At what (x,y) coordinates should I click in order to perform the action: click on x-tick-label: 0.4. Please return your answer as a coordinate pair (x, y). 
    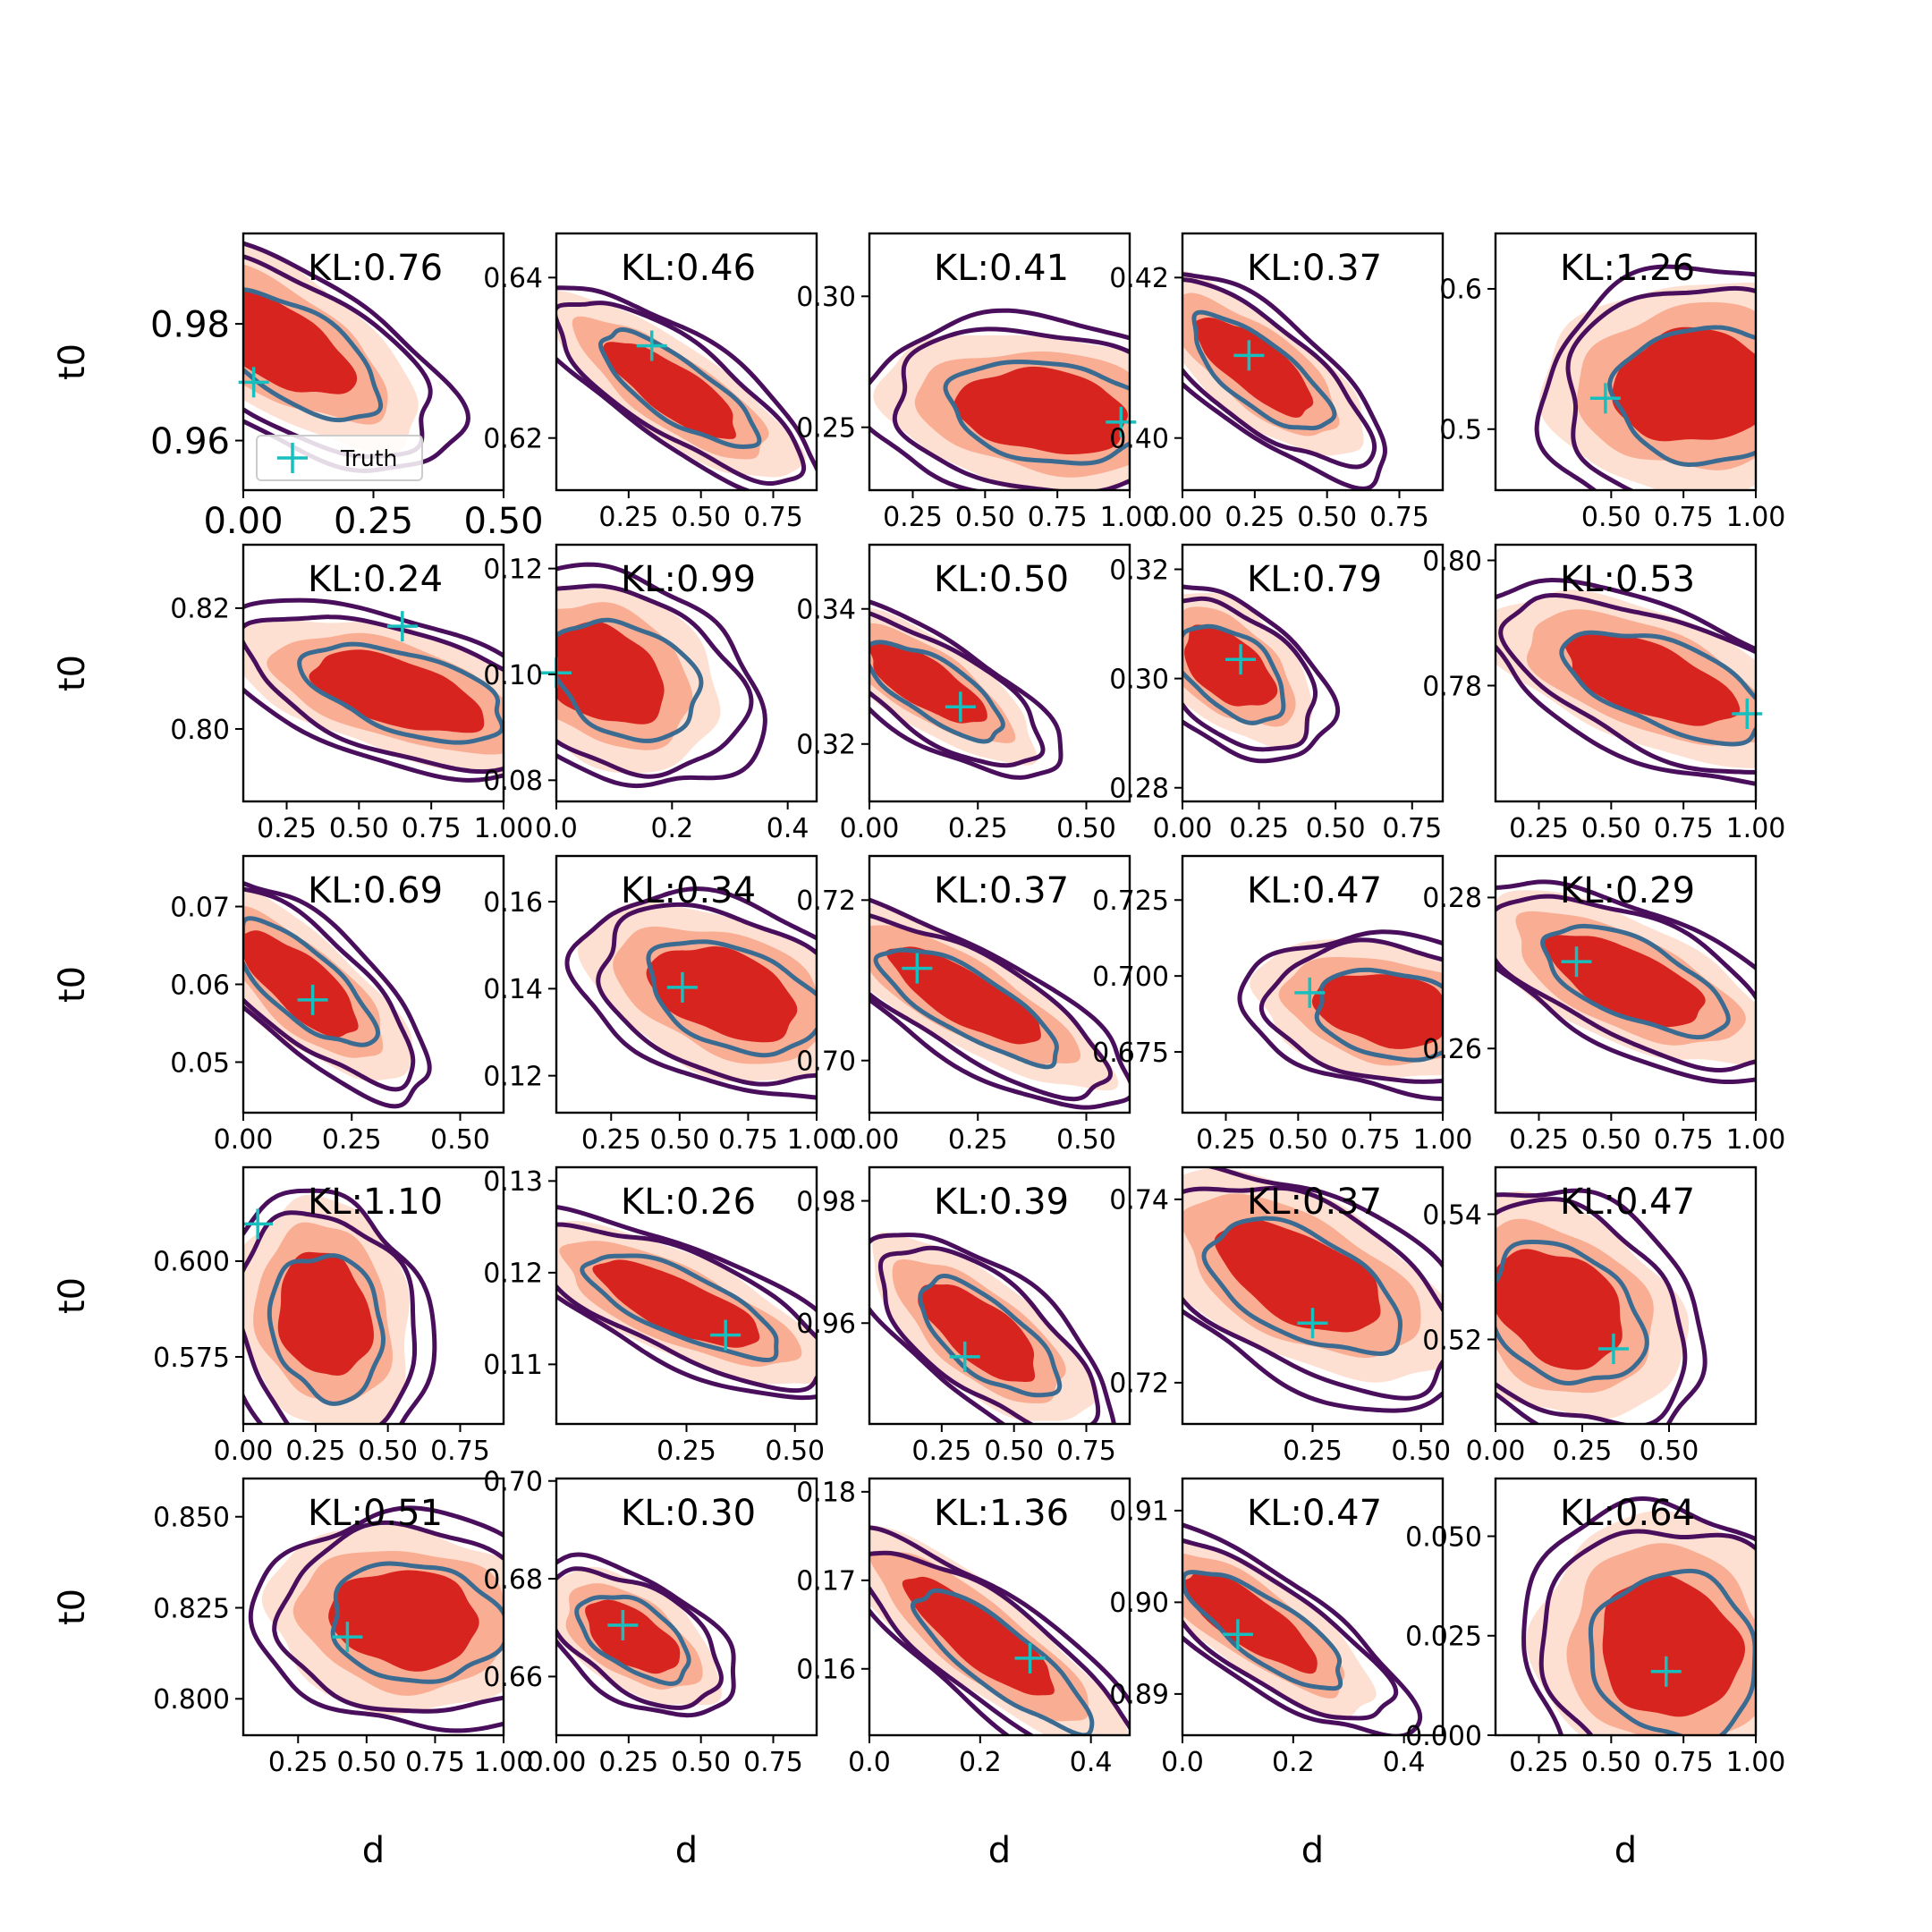
    Looking at the image, I should click on (788, 828).